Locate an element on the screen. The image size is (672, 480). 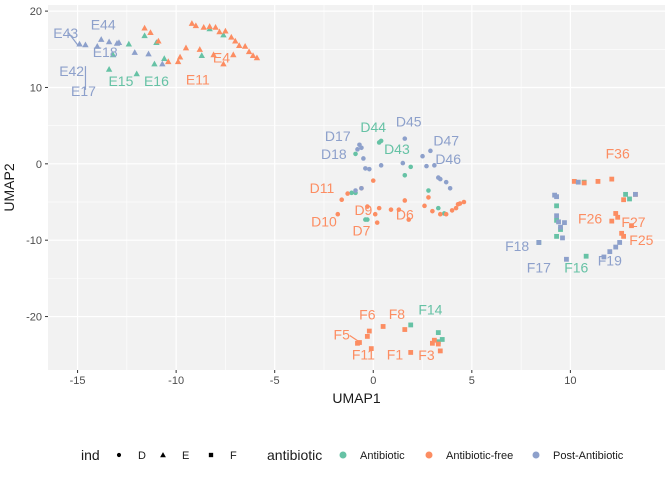
x-tick-label: -5 is located at coordinates (275, 381).